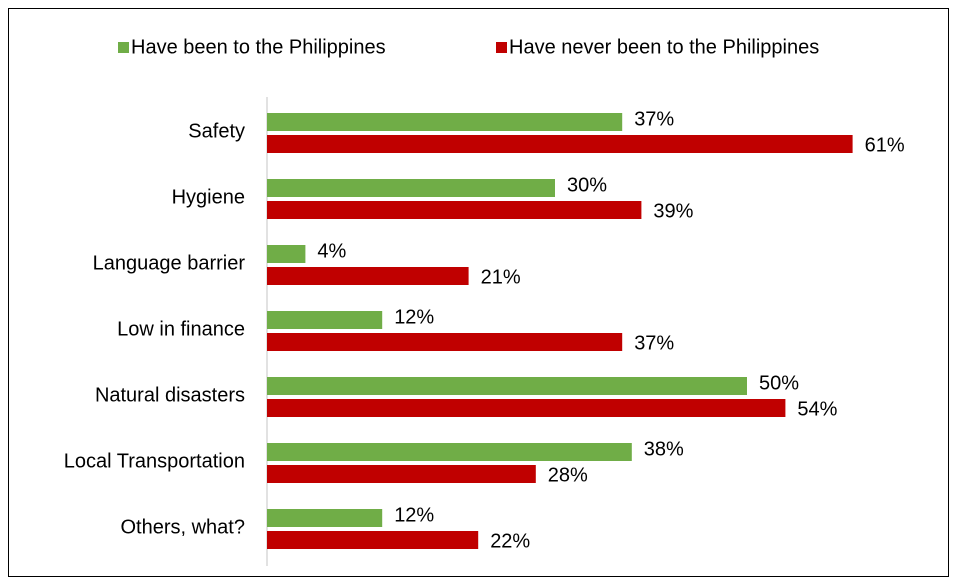 The width and height of the screenshot is (958, 584). I want to click on value-label: 30%, so click(587, 185).